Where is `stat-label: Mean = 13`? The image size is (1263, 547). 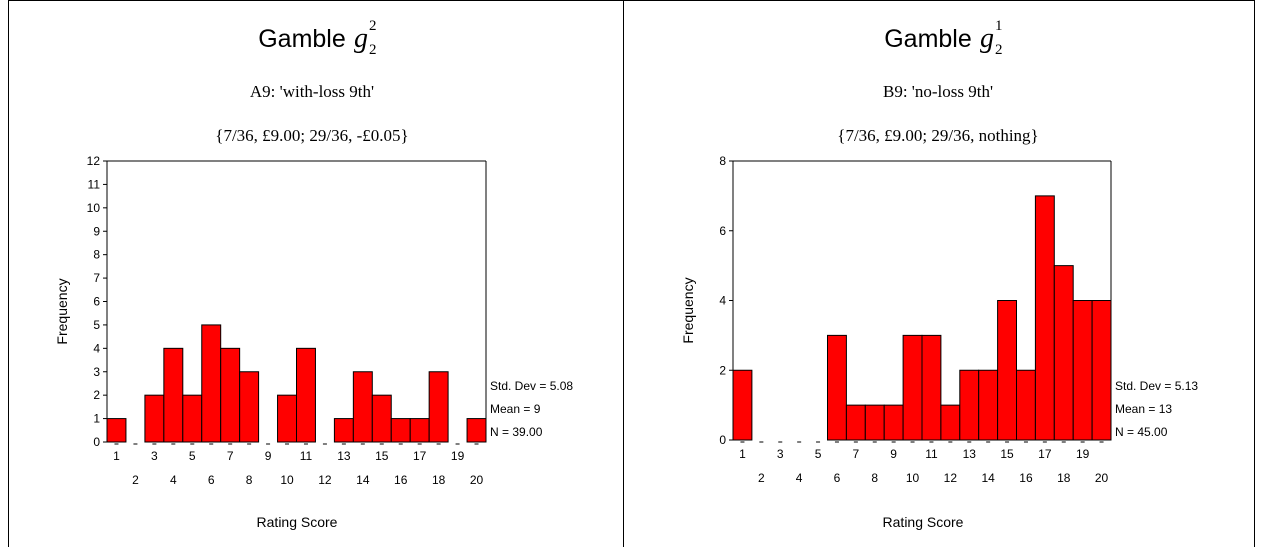
stat-label: Mean = 13 is located at coordinates (1143, 409).